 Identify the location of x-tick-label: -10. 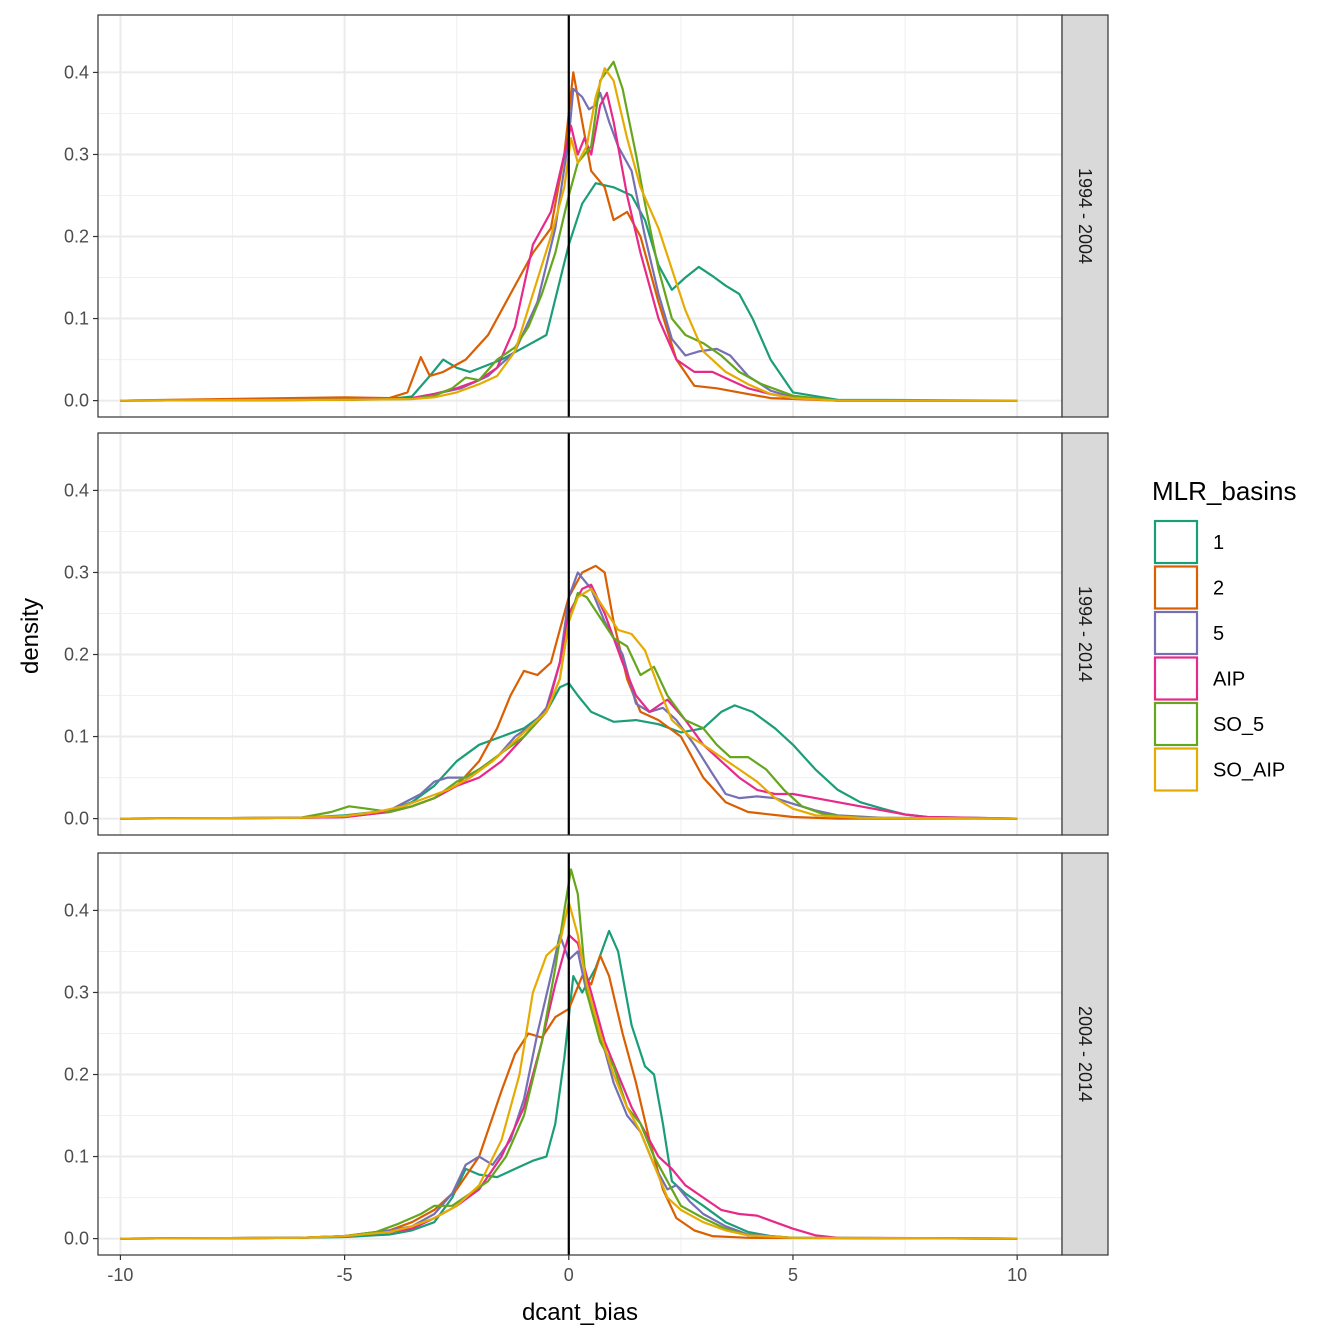
(120, 1275).